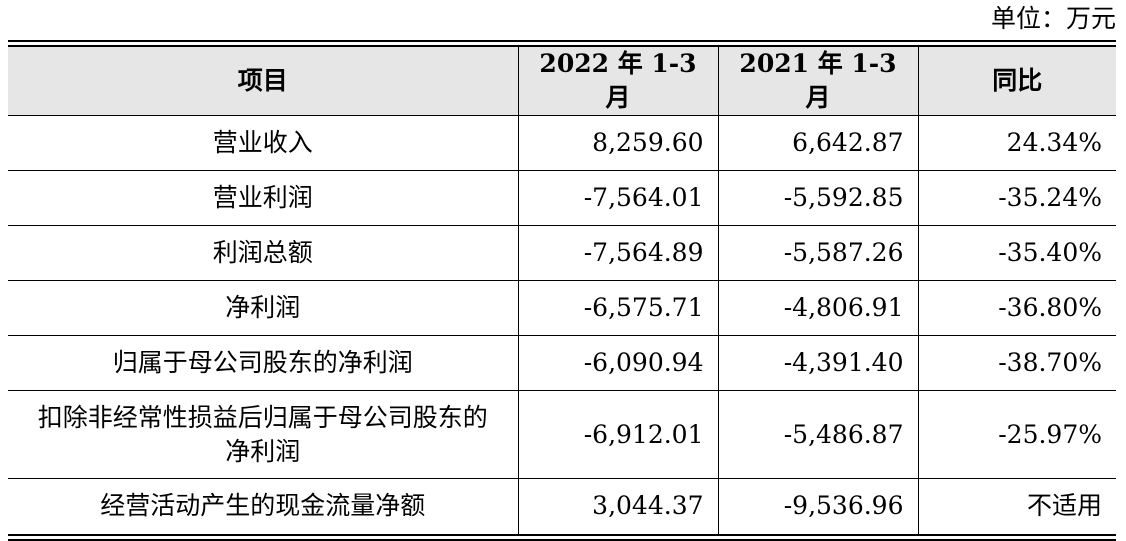 Image resolution: width=1126 pixels, height=541 pixels. Describe the element at coordinates (562, 539) in the screenshot. I see `table-bottom-rule-outer` at that location.